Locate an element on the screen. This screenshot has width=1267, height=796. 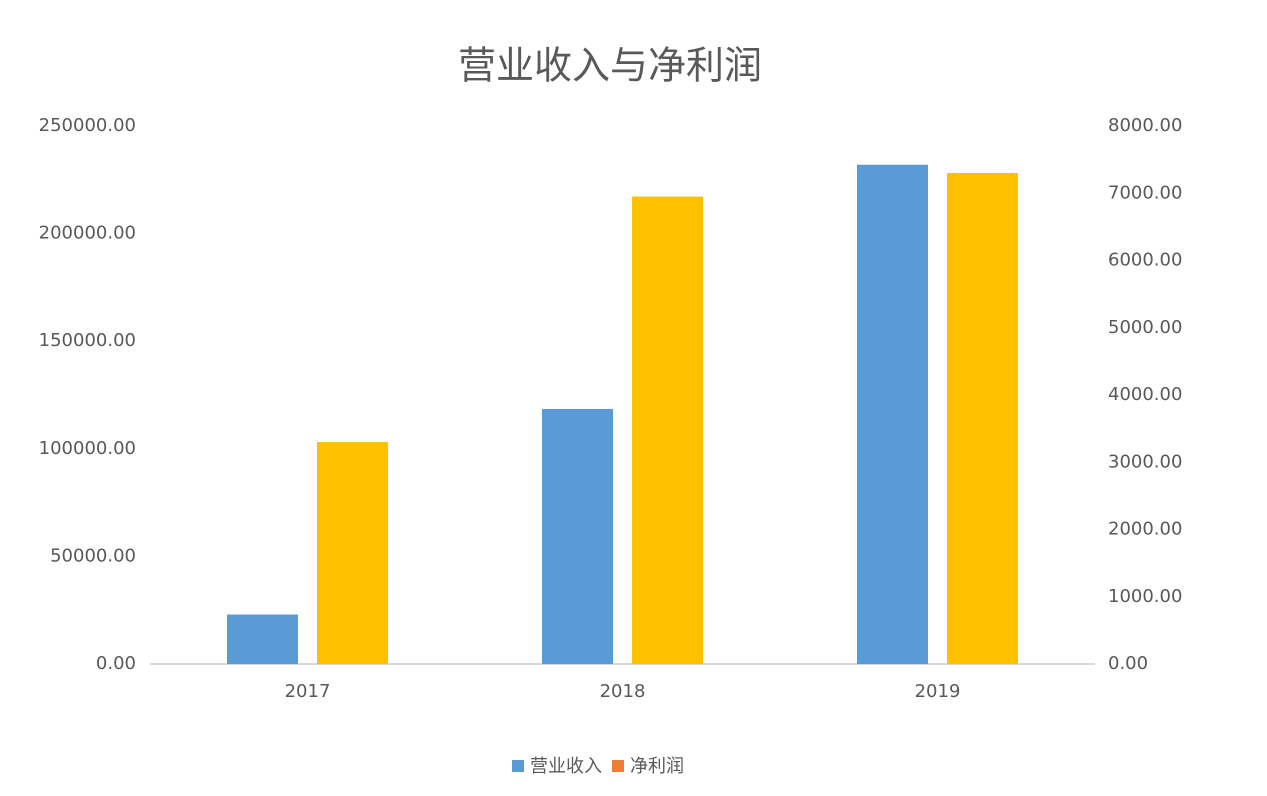
x-tick-label: 2017 is located at coordinates (308, 691).